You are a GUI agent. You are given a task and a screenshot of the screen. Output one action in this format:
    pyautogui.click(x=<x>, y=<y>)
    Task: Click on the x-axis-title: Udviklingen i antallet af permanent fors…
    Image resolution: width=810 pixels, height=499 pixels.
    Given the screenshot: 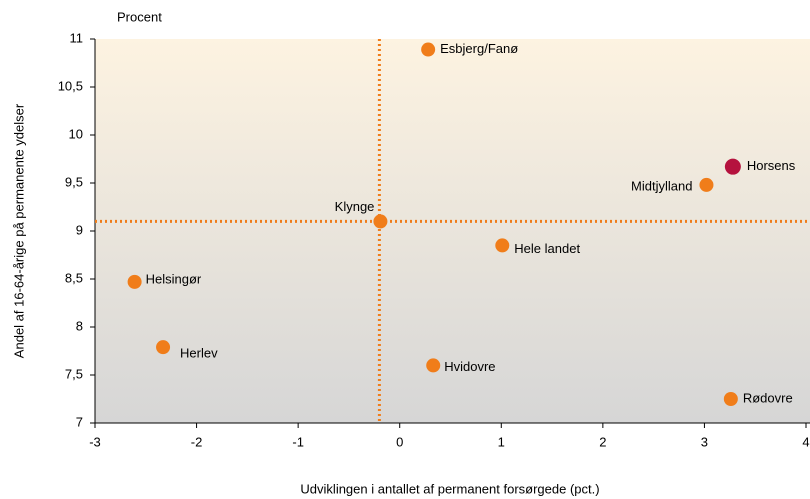 What is the action you would take?
    pyautogui.click(x=449, y=488)
    